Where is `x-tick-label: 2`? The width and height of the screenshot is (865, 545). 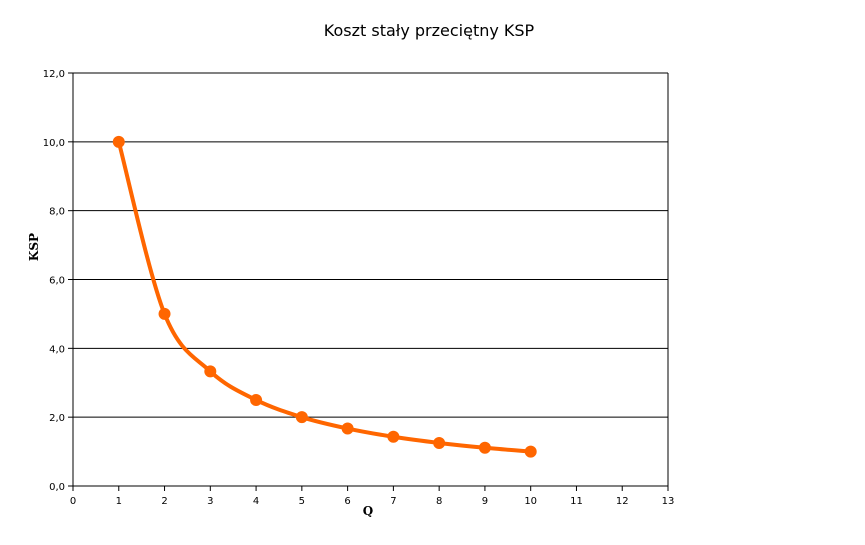
x-tick-label: 2 is located at coordinates (164, 501).